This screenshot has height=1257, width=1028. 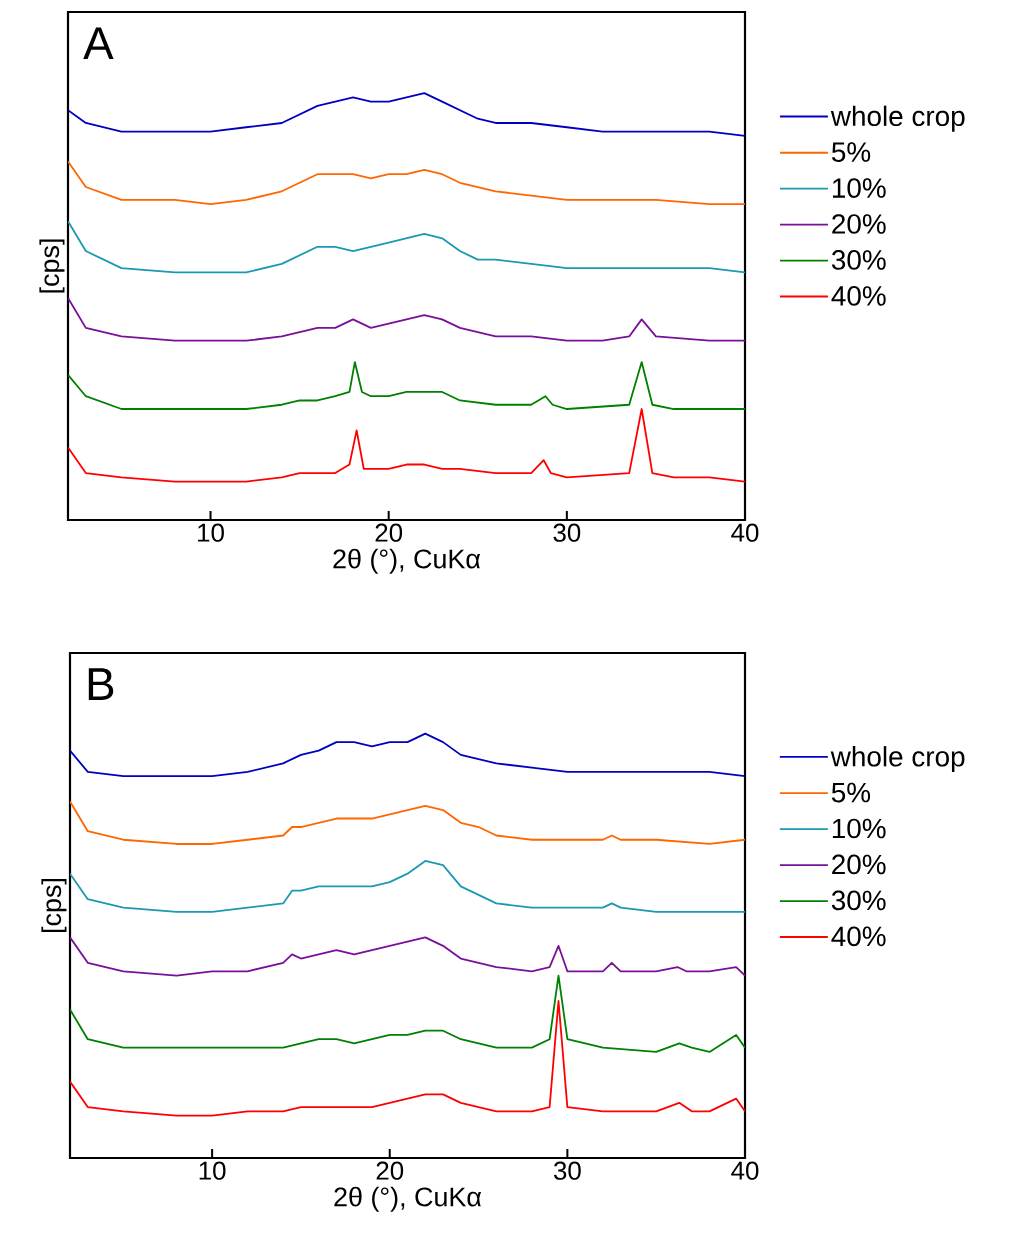 I want to click on text: A, so click(x=98, y=43).